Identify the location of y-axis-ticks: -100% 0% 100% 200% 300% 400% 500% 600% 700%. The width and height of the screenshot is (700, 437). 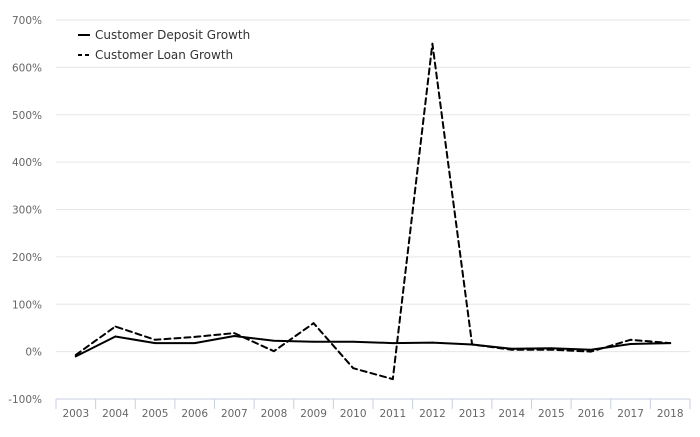
(25, 210).